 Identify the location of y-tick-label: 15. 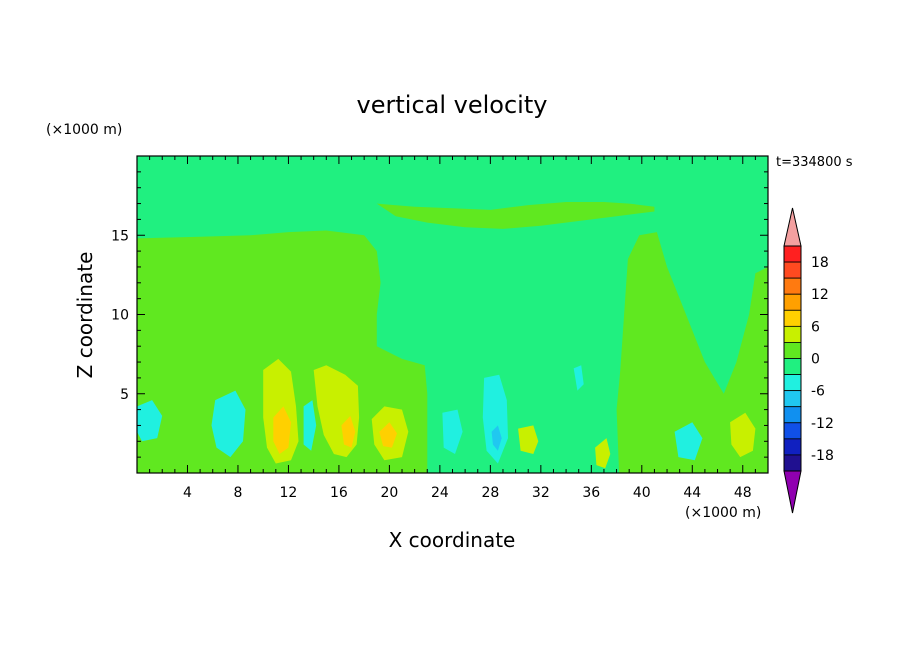
(120, 236).